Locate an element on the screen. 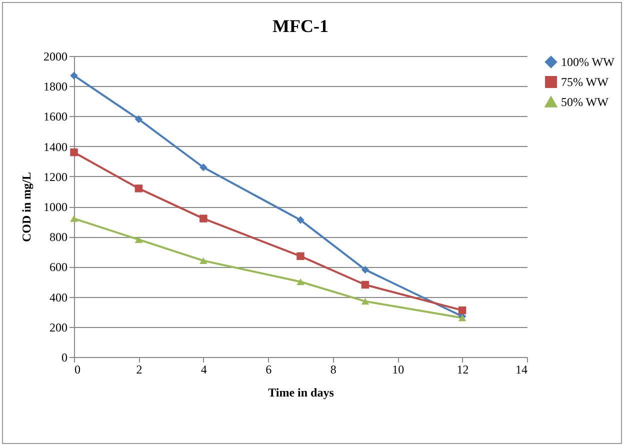 This screenshot has width=626, height=448. y-tick-label: 400 is located at coordinates (59, 297).